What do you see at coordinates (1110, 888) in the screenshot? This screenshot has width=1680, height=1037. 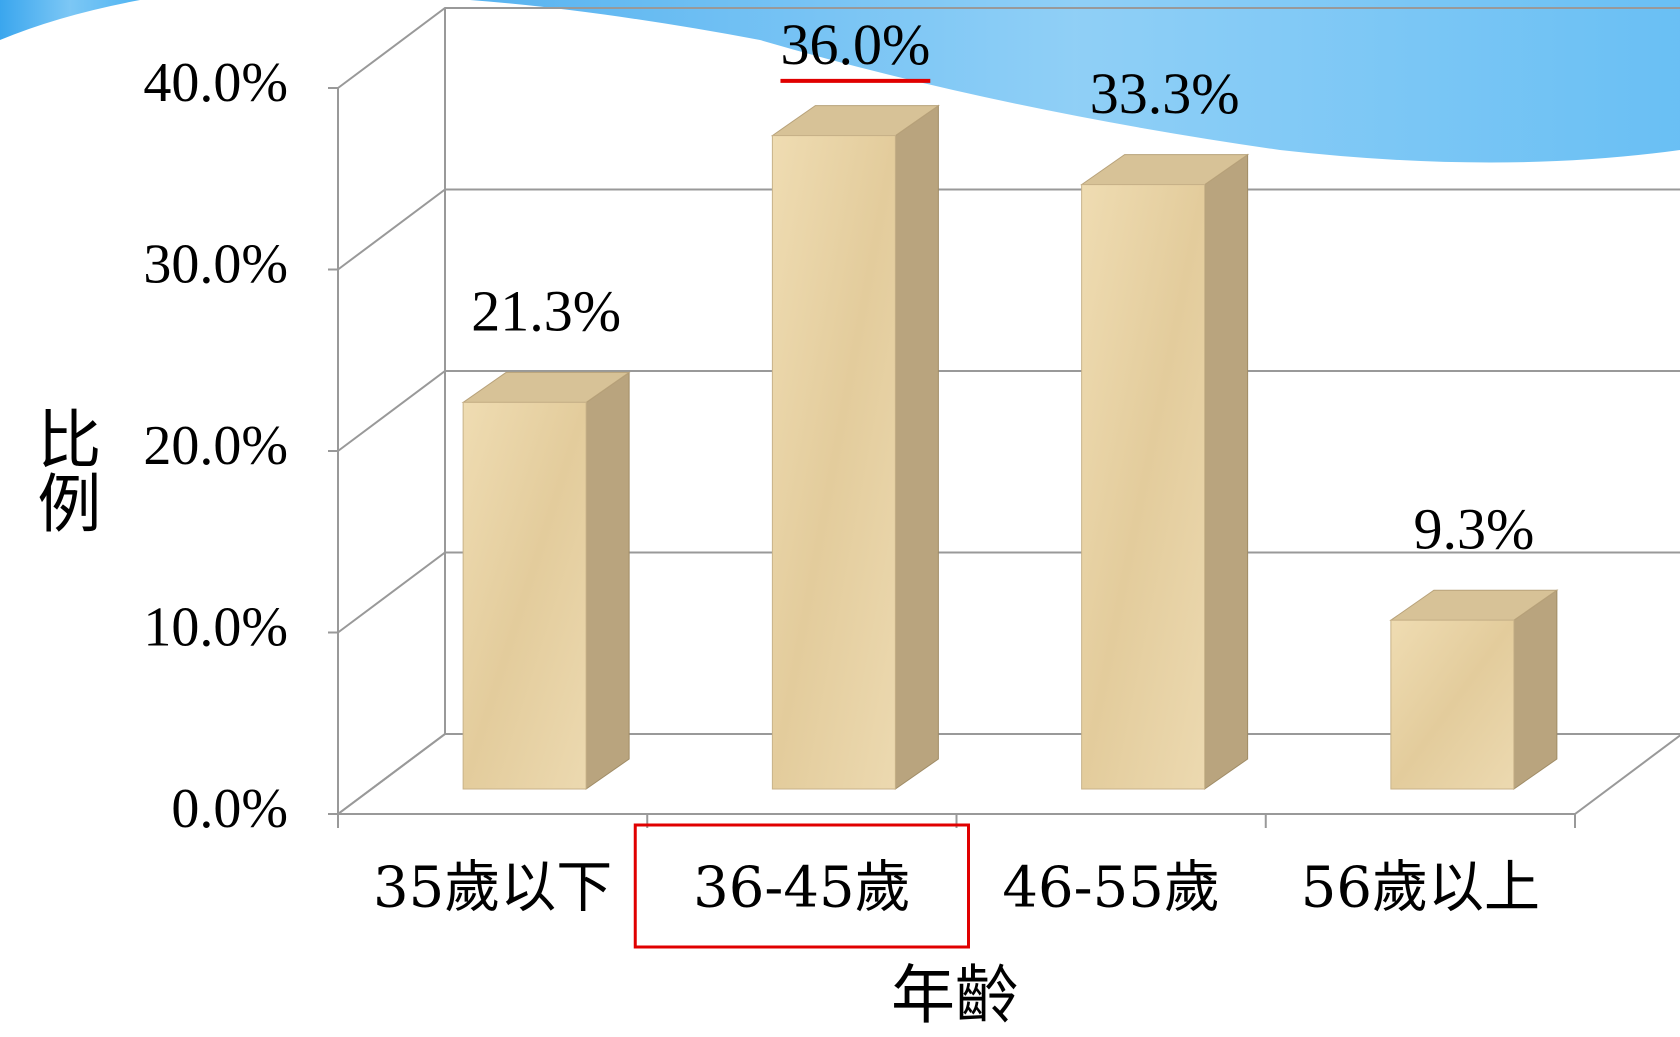 I see `x-tick-label: 46-55歲` at bounding box center [1110, 888].